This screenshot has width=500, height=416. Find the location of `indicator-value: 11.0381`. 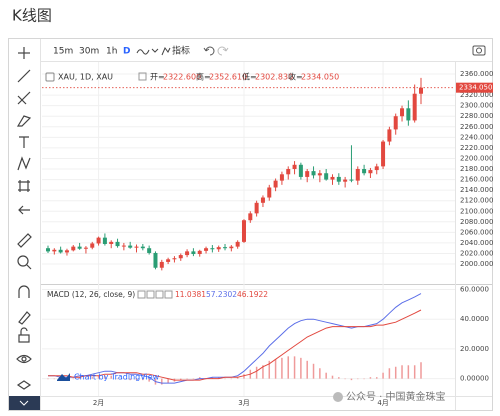

indicator-value: 11.0381 is located at coordinates (190, 294).